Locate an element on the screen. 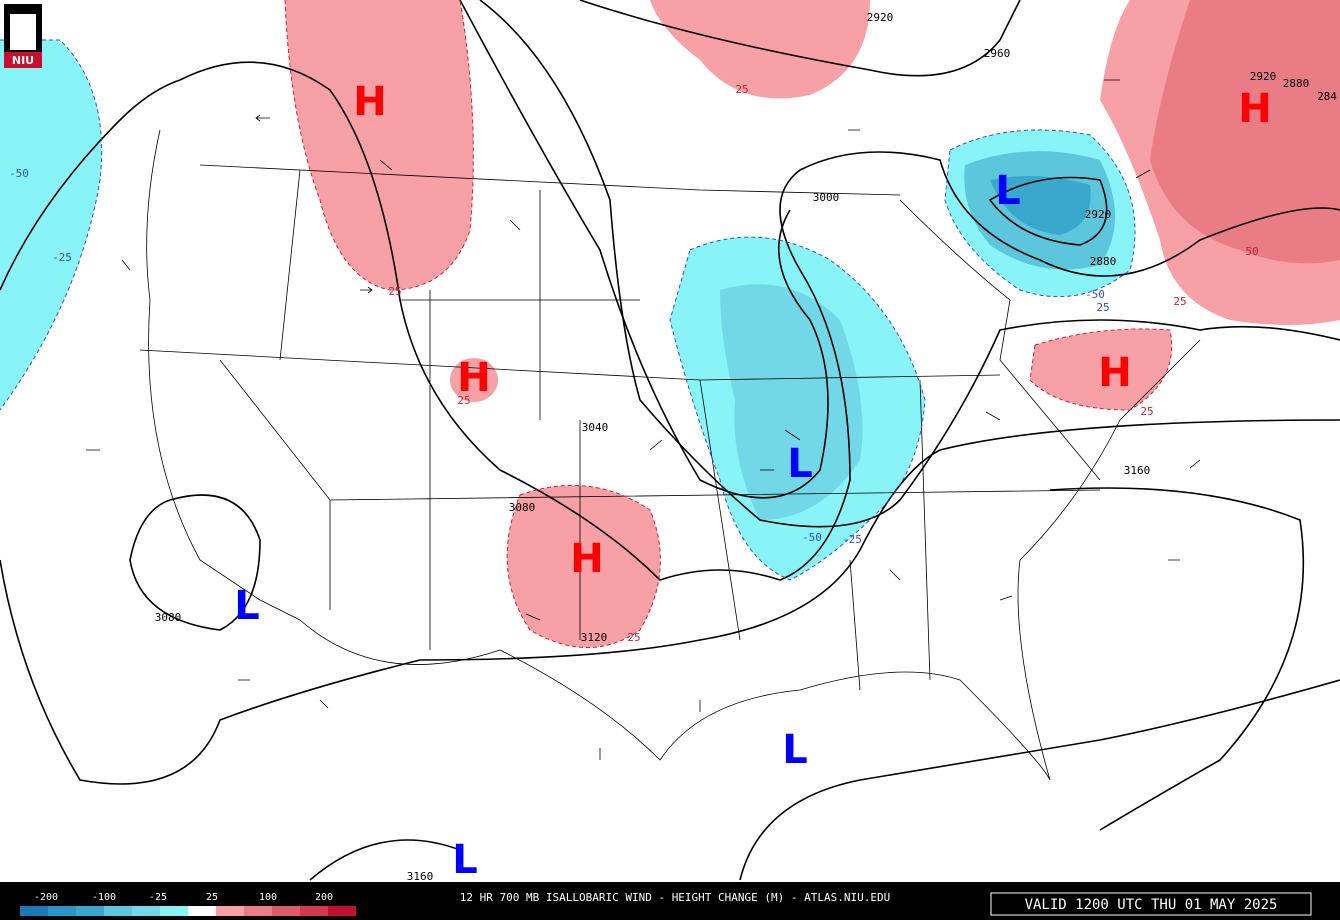 The image size is (1340, 920). valid-time: VALID 1200 UTC THU 01 MAY 2025 is located at coordinates (1151, 905).